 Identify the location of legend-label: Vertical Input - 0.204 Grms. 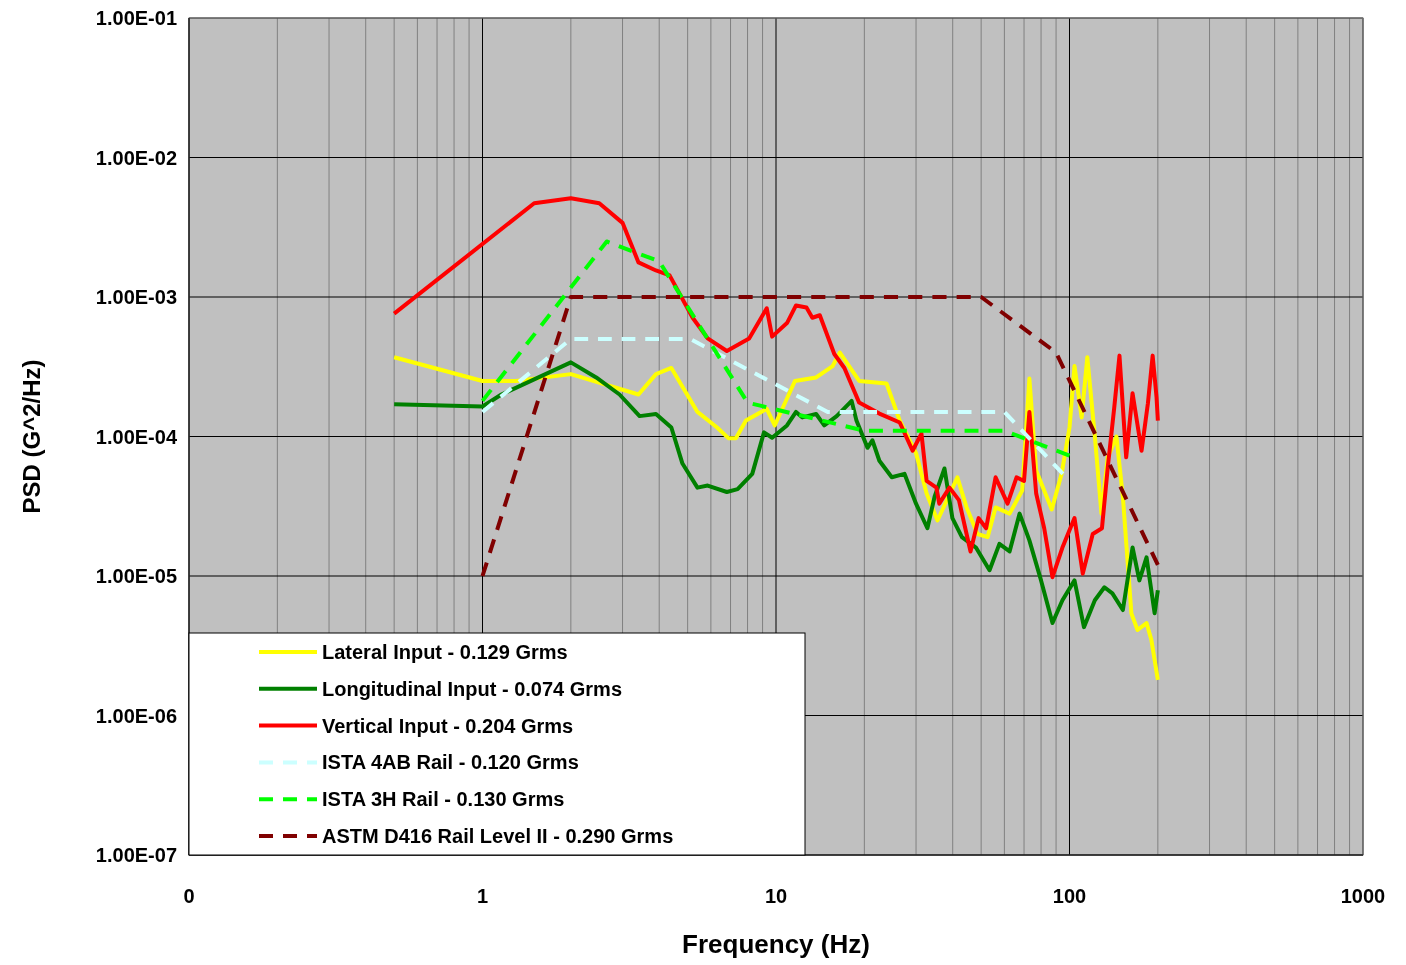
(448, 725).